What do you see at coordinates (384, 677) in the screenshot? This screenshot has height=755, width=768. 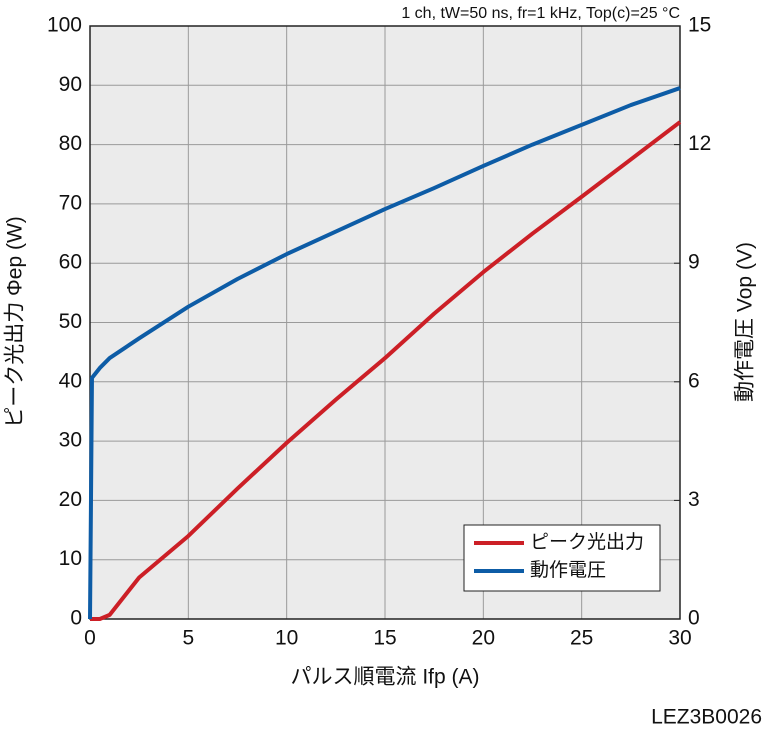 I see `x-axis-label: パルス順電流 Ifp (A)` at bounding box center [384, 677].